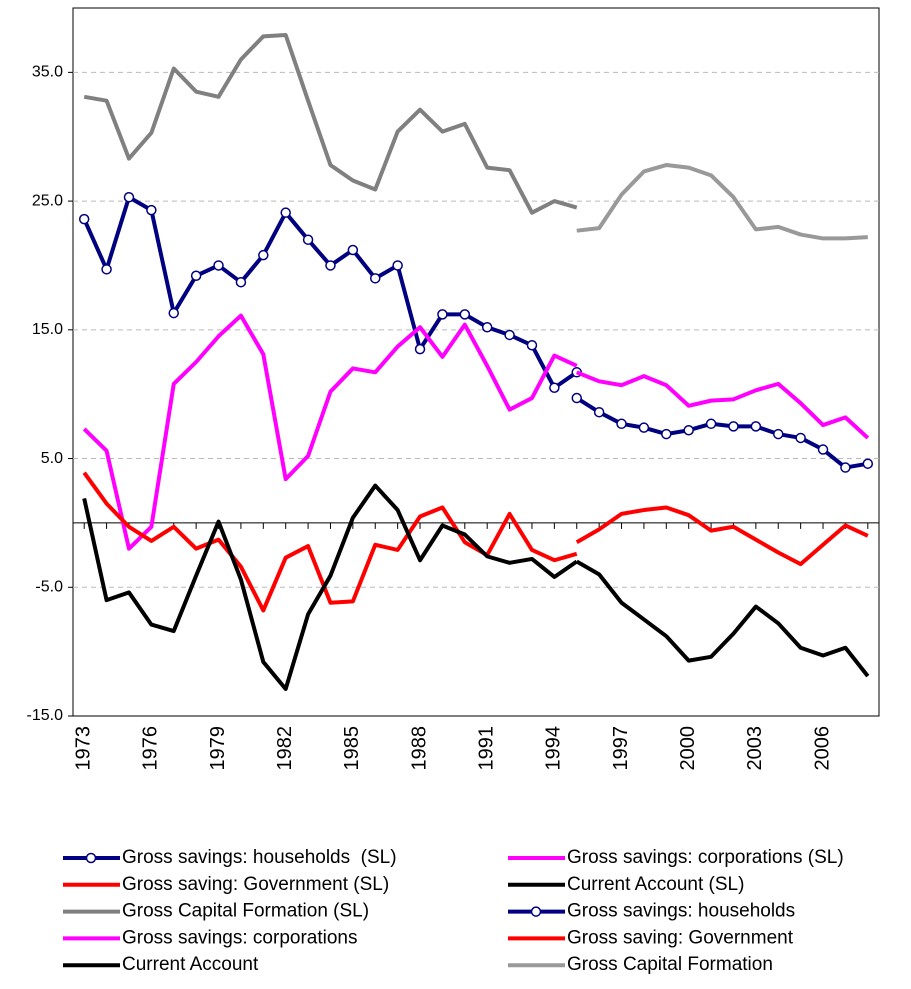 The height and width of the screenshot is (989, 911). I want to click on legend-label: Gross savings: corporations (SL), so click(705, 857).